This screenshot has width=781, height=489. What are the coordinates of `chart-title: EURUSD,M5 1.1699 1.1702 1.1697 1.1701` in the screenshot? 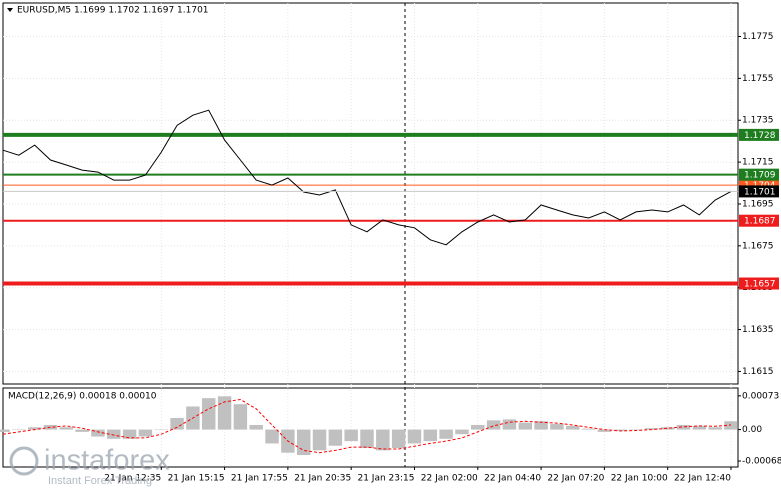 It's located at (113, 11).